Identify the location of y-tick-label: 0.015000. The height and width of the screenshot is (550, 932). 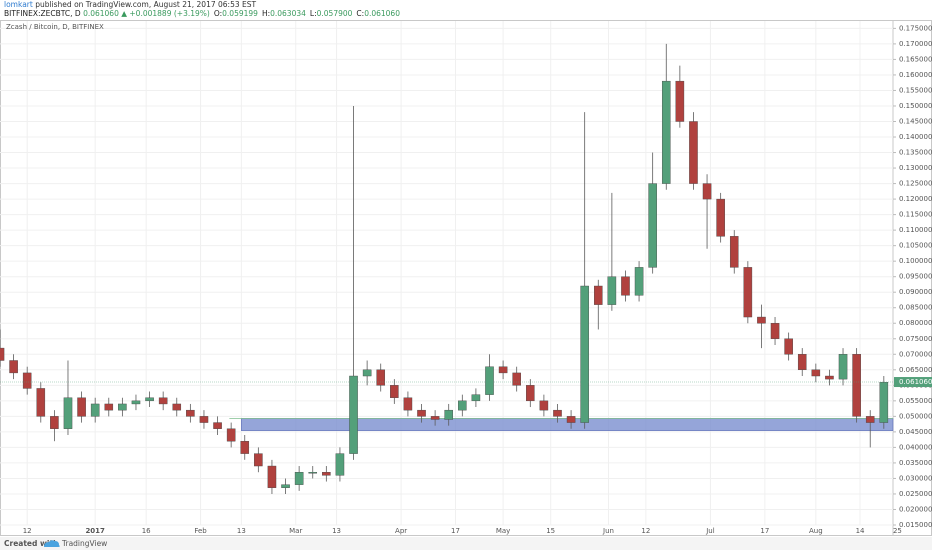
(915, 525).